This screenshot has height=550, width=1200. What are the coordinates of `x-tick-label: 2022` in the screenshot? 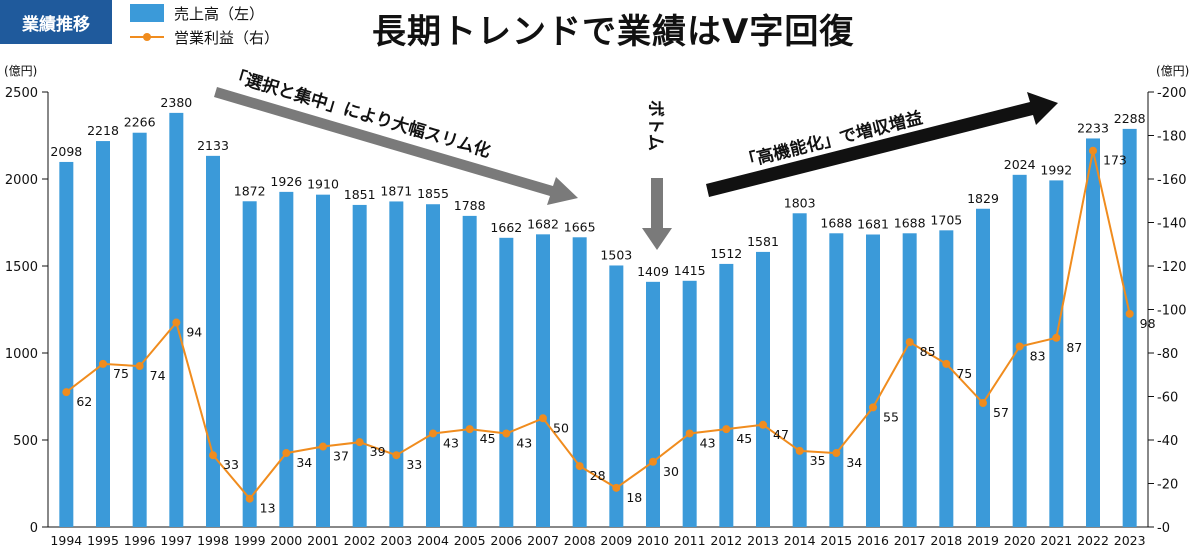 It's located at (1093, 540).